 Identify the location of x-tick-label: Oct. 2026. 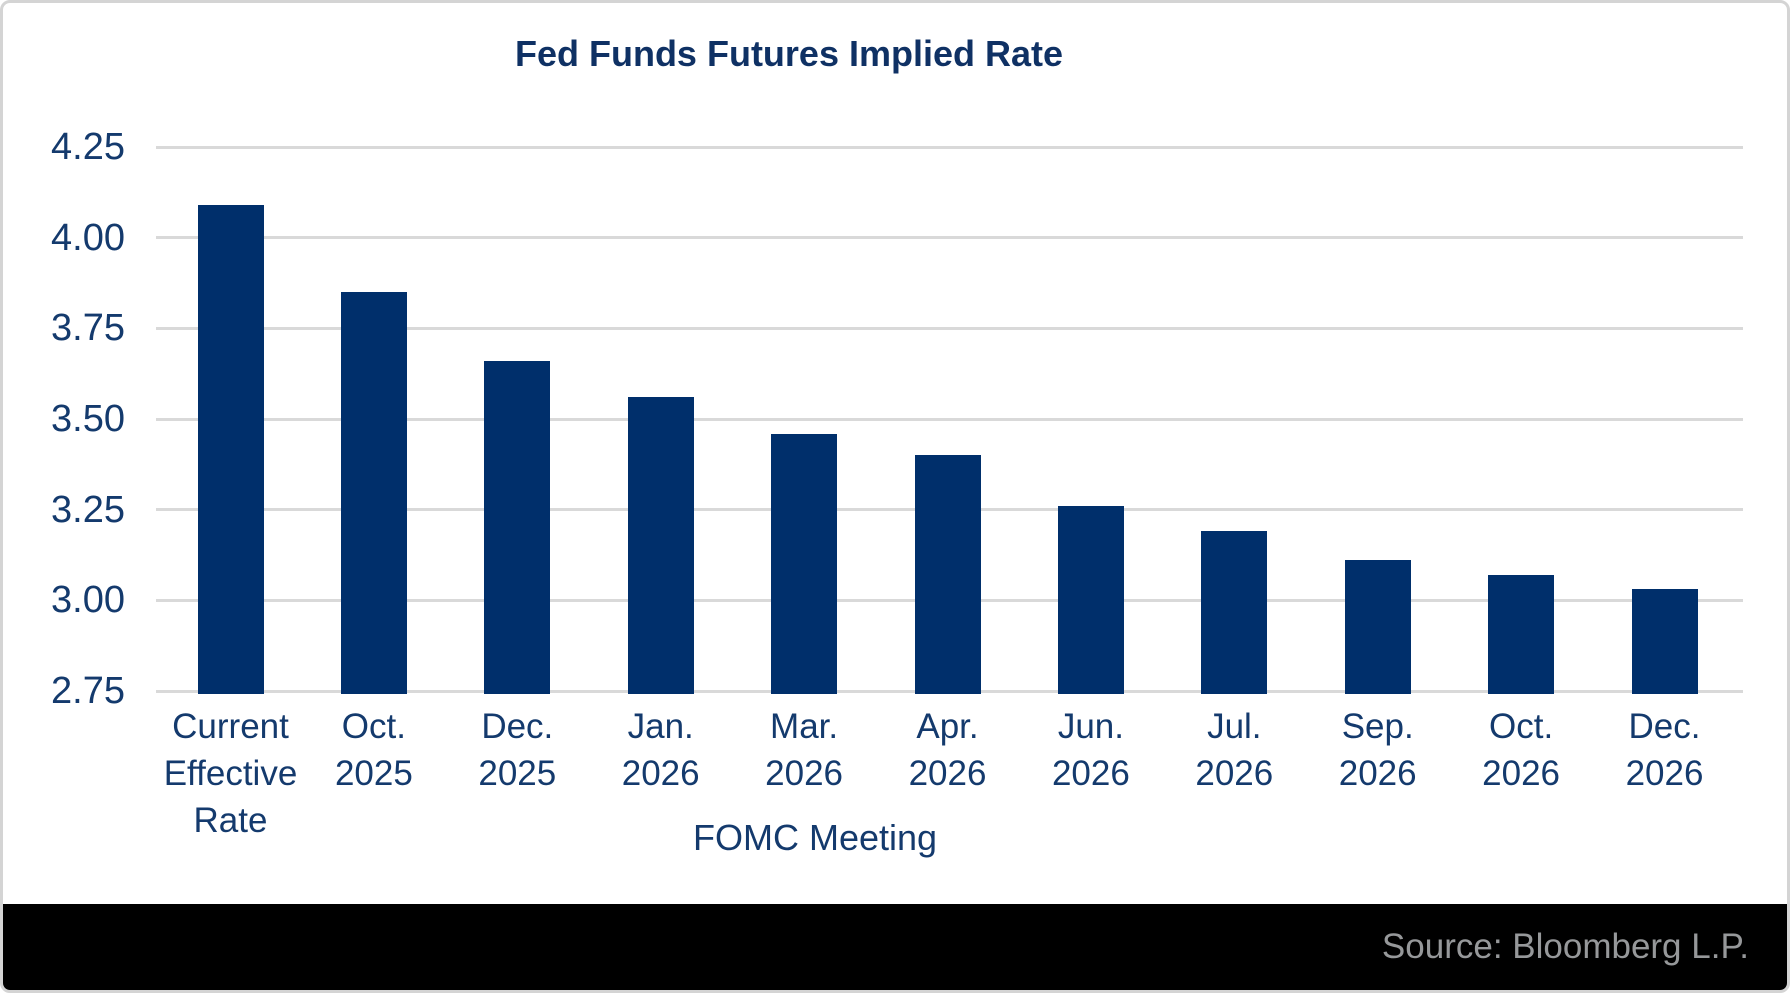
(1521, 750).